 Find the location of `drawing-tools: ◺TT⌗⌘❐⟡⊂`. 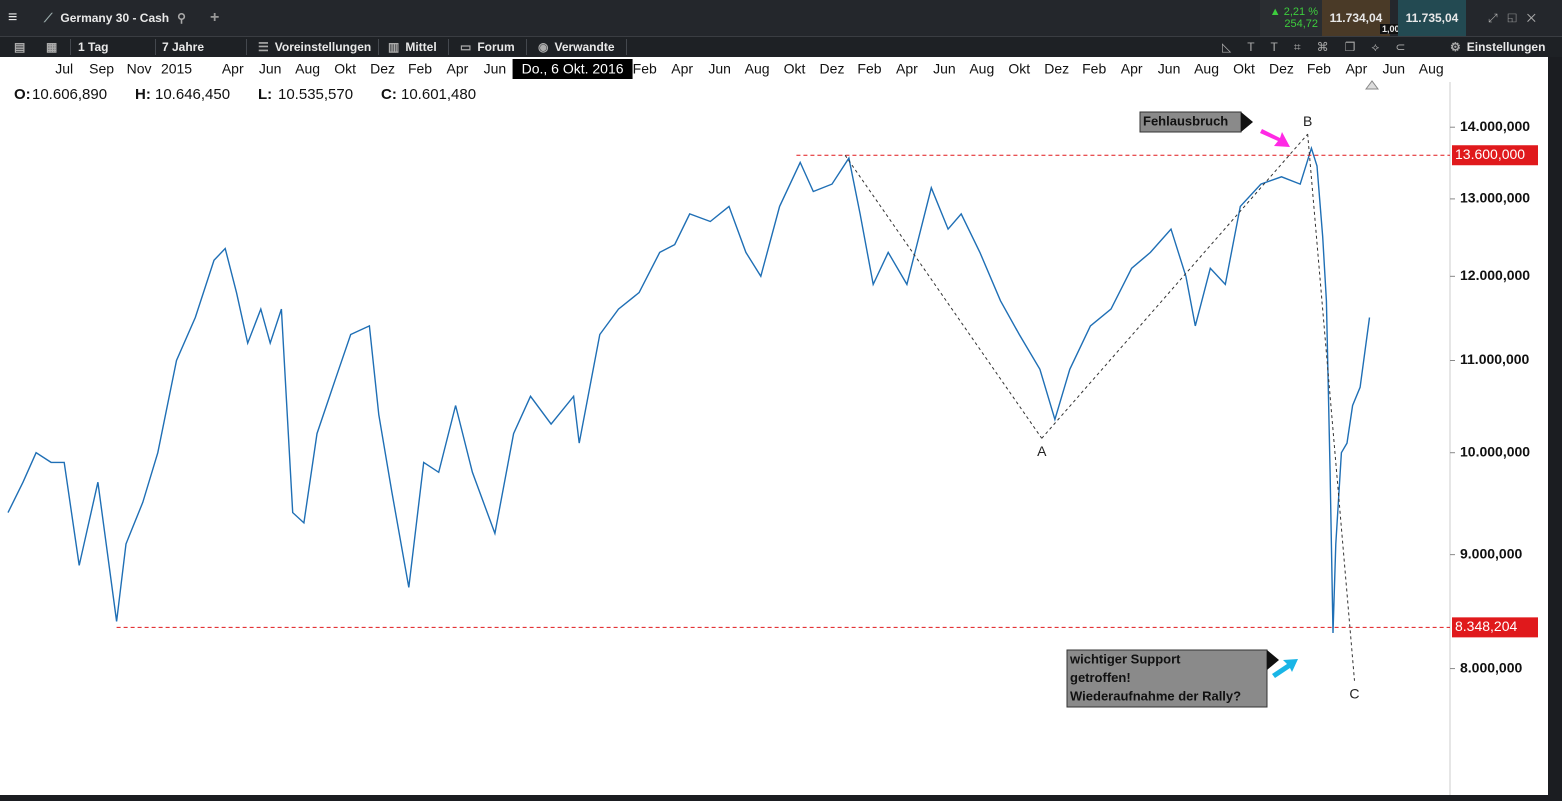

drawing-tools: ◺TT⌗⌘❐⟡⊂ is located at coordinates (1322, 46).